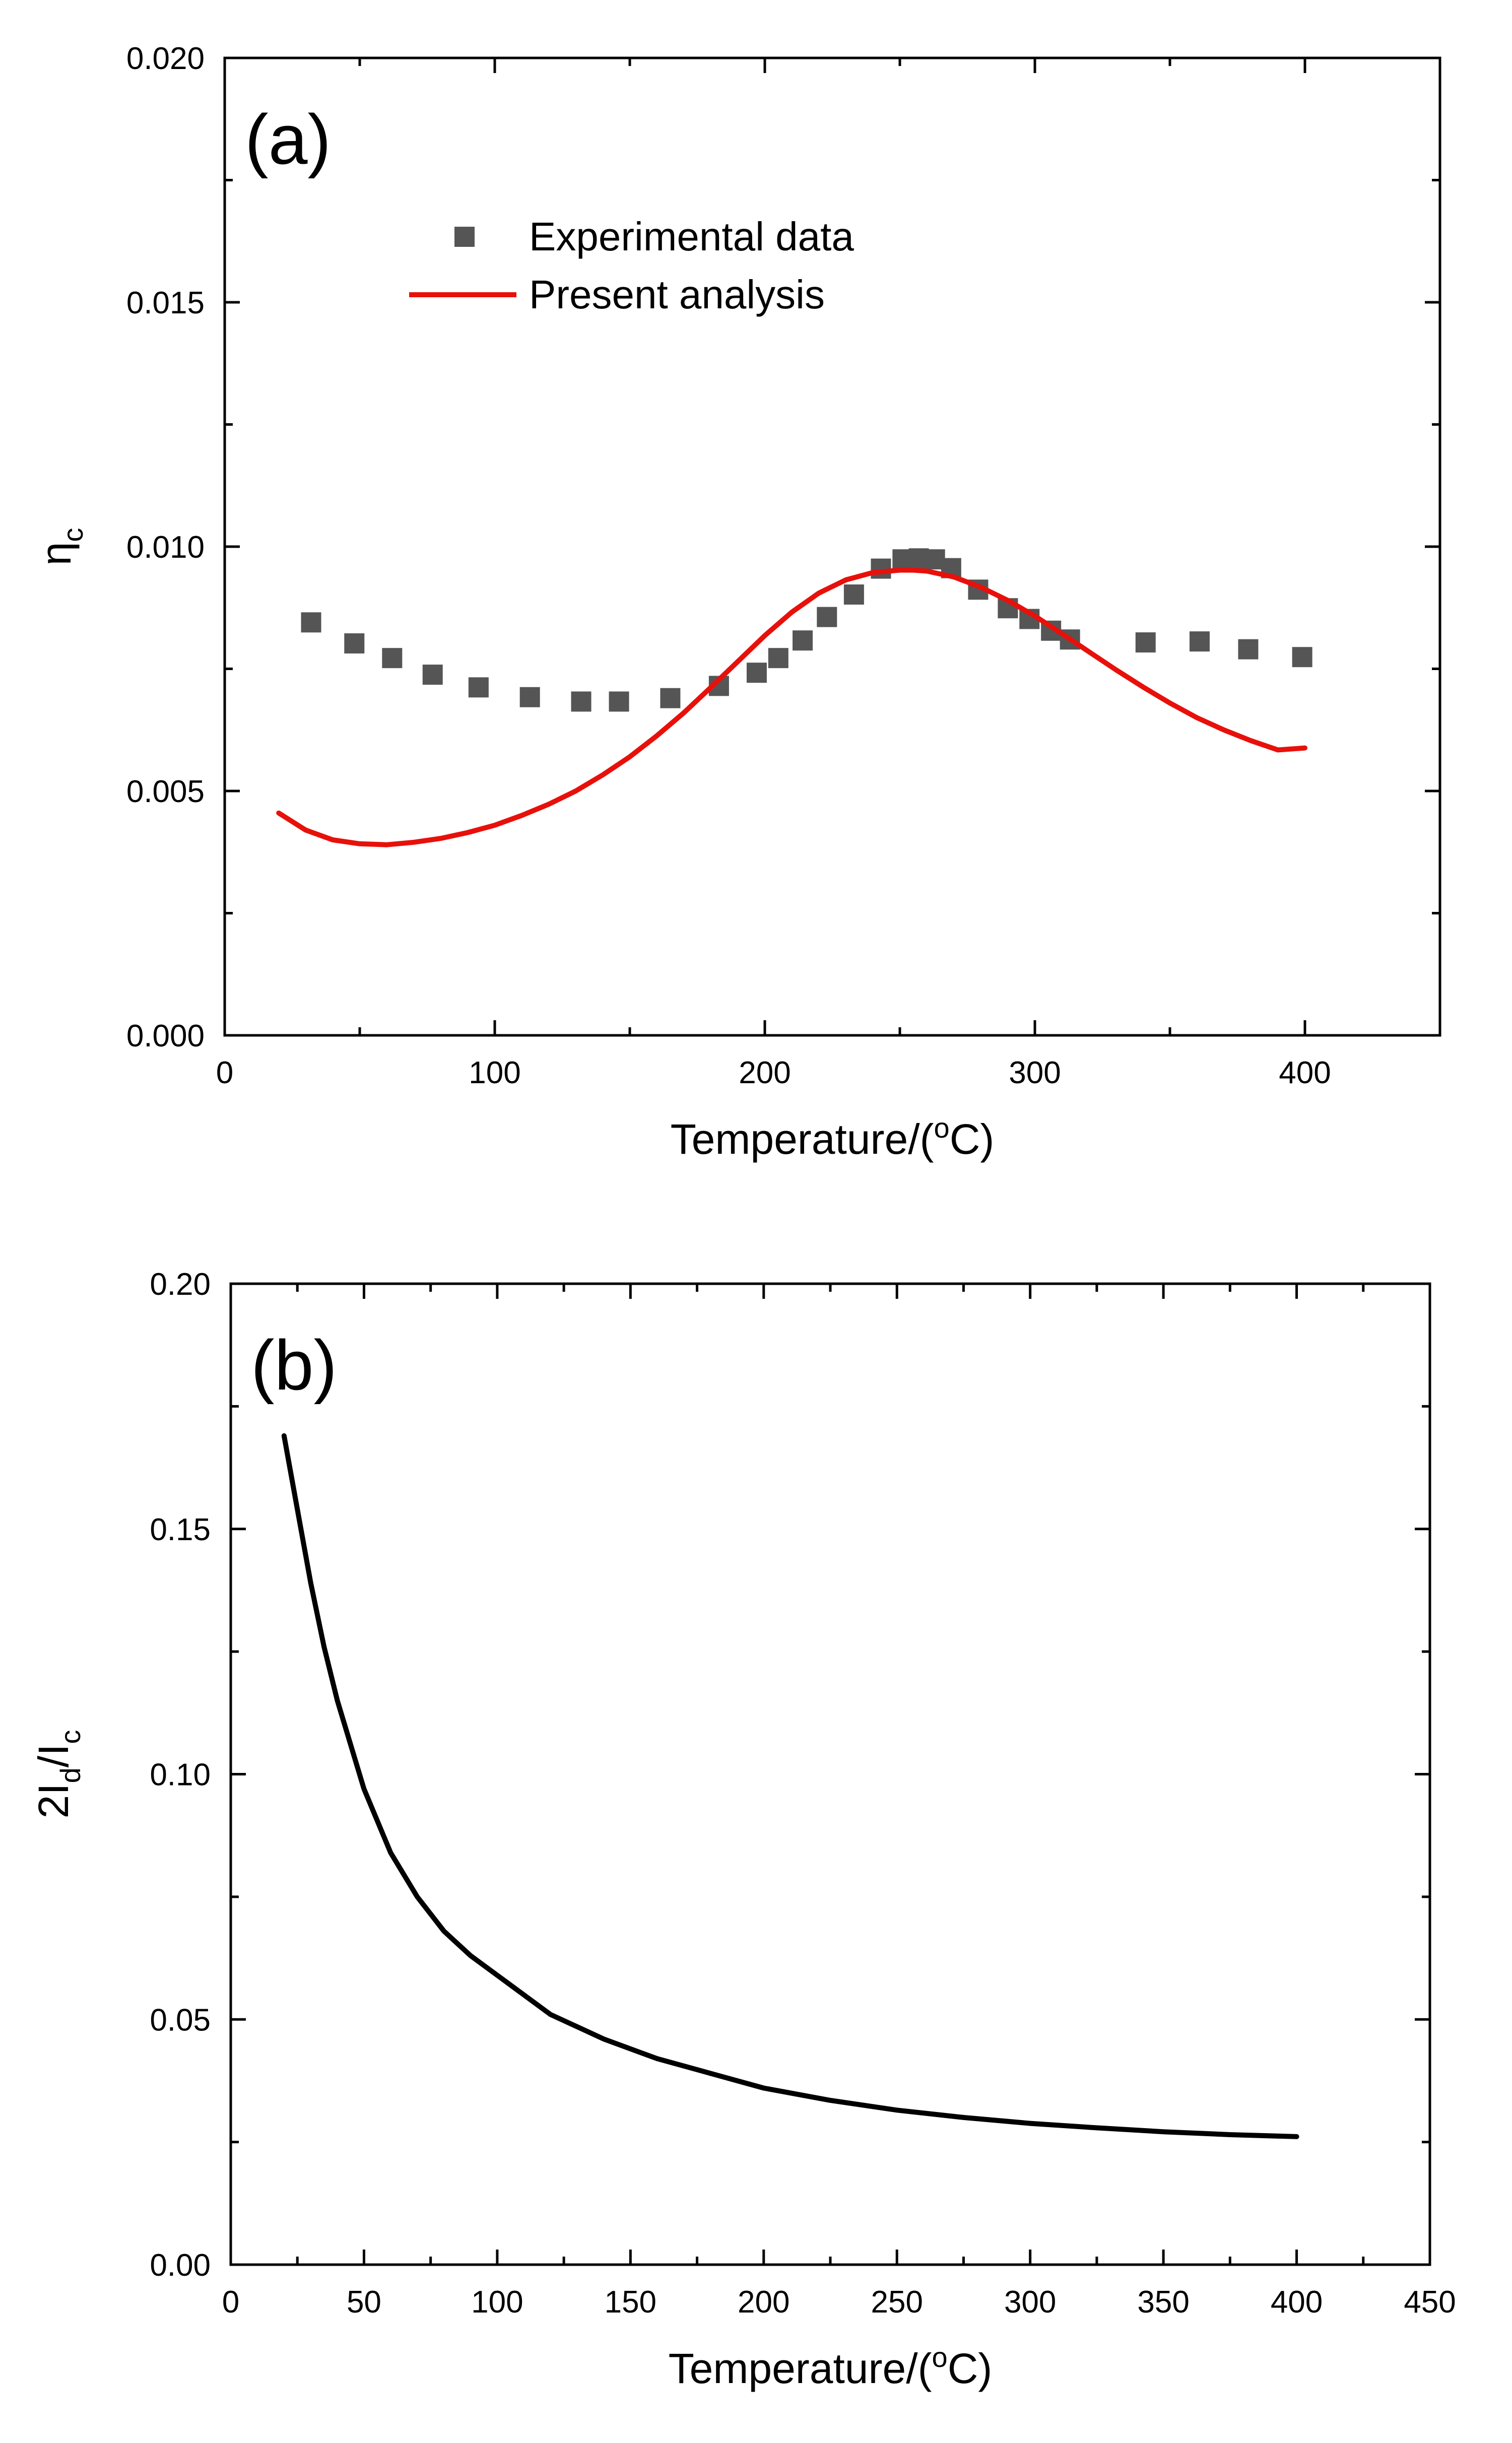  I want to click on y-tick-label: 0.000, so click(165, 1036).